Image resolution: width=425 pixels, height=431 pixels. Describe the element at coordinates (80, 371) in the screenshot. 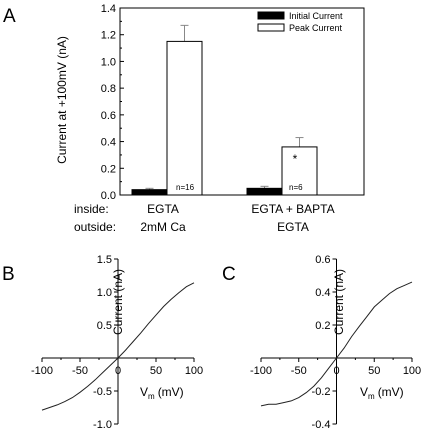

I see `x-tick-label-b: -50` at that location.